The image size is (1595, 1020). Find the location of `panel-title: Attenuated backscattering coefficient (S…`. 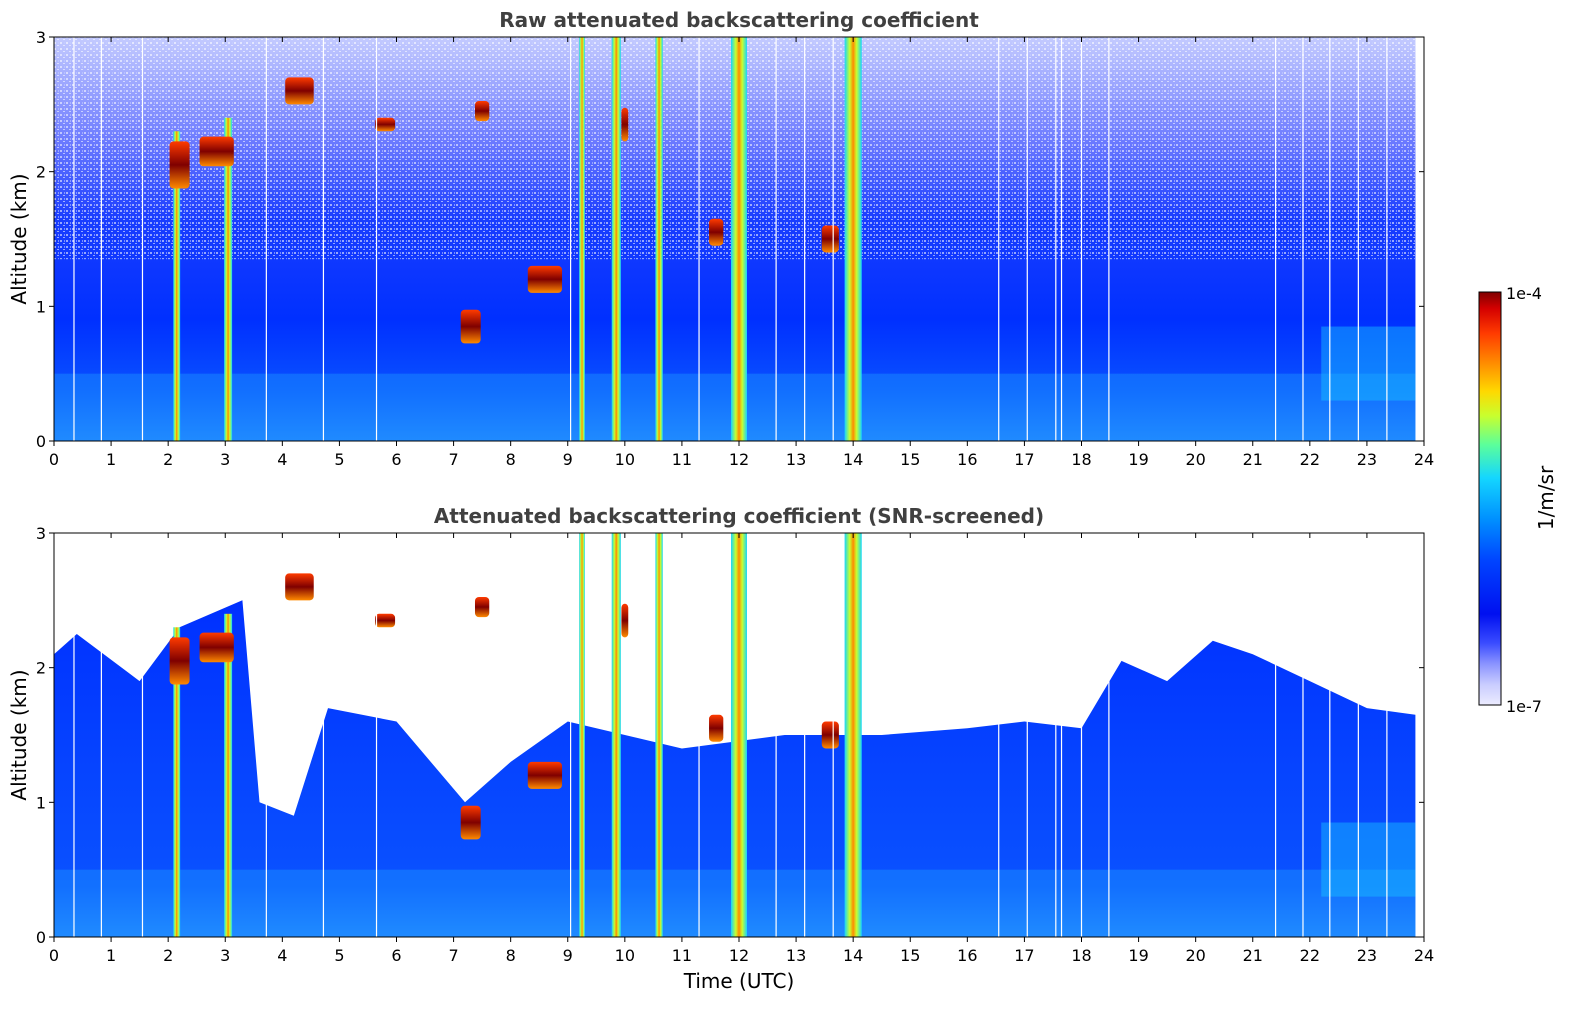

panel-title: Attenuated backscattering coefficient (S… is located at coordinates (739, 516).